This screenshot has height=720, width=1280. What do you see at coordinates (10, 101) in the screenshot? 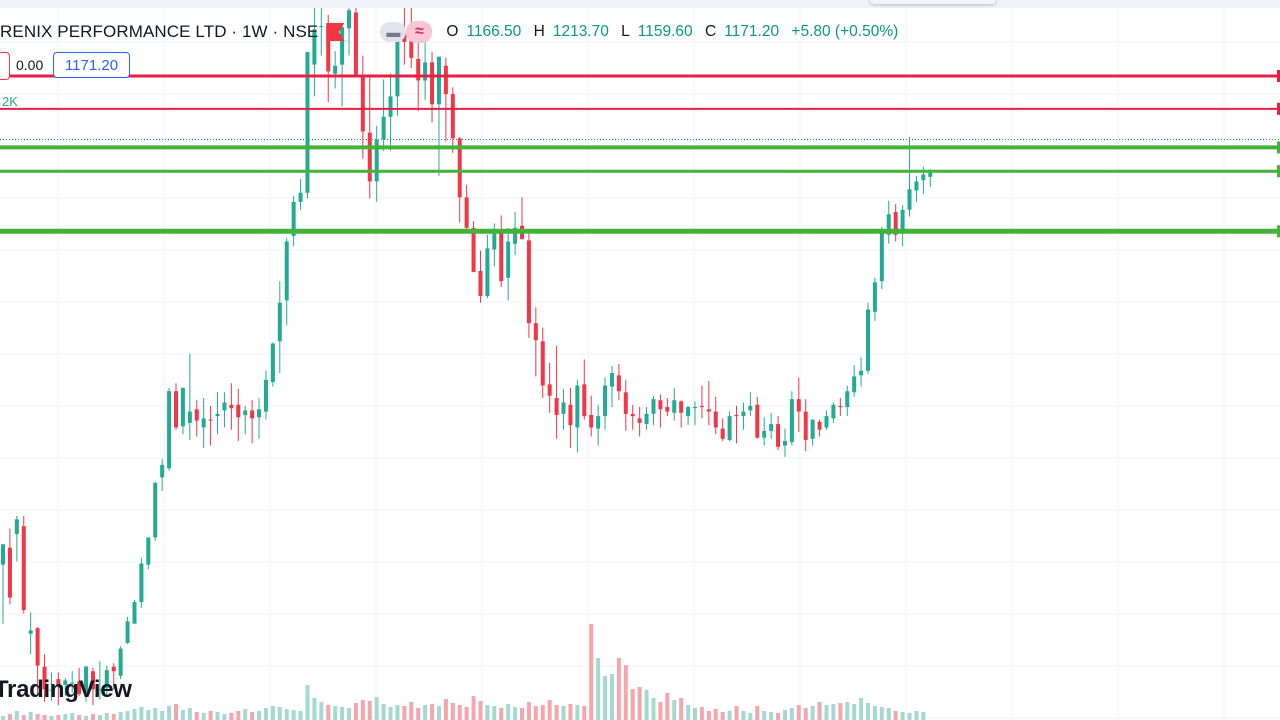
I see `volume-label: 2K` at bounding box center [10, 101].